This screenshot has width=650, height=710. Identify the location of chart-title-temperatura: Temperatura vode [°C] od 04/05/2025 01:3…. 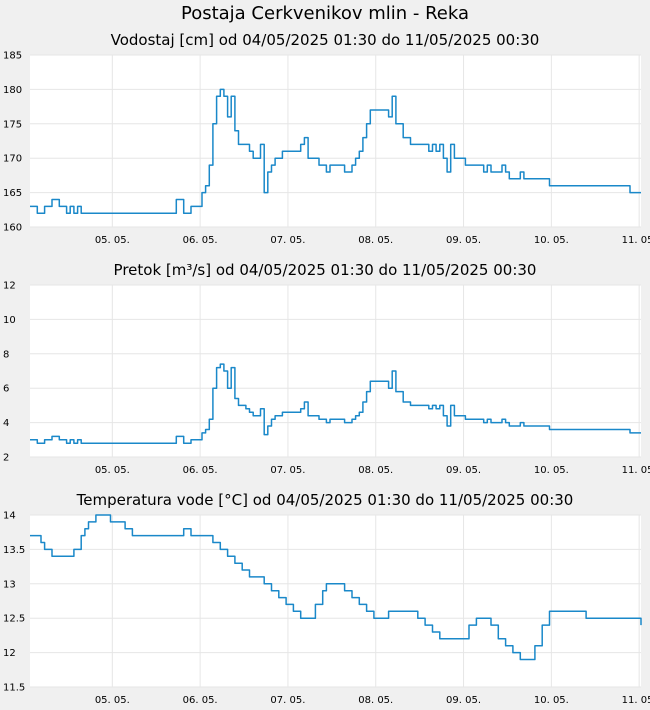
(325, 500).